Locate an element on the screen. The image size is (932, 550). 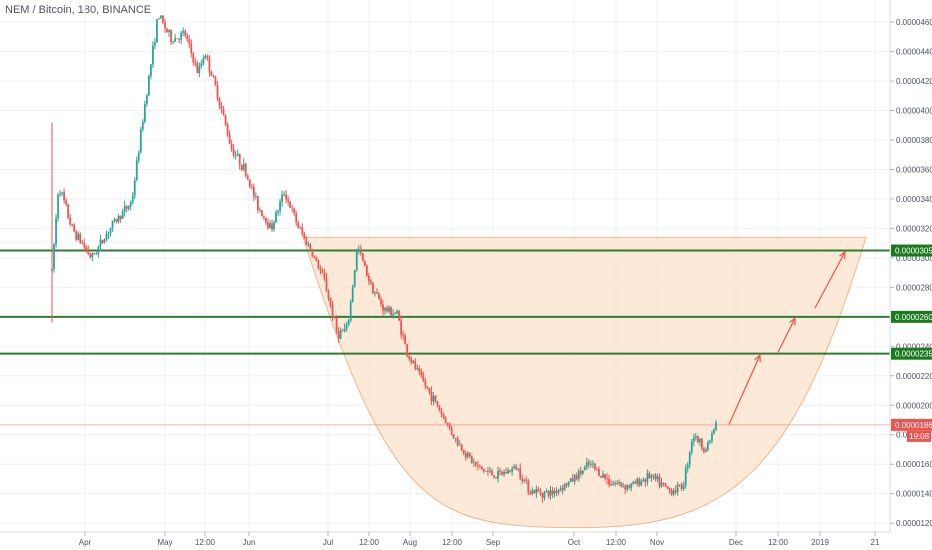
price-axis-background is located at coordinates (911, 275).